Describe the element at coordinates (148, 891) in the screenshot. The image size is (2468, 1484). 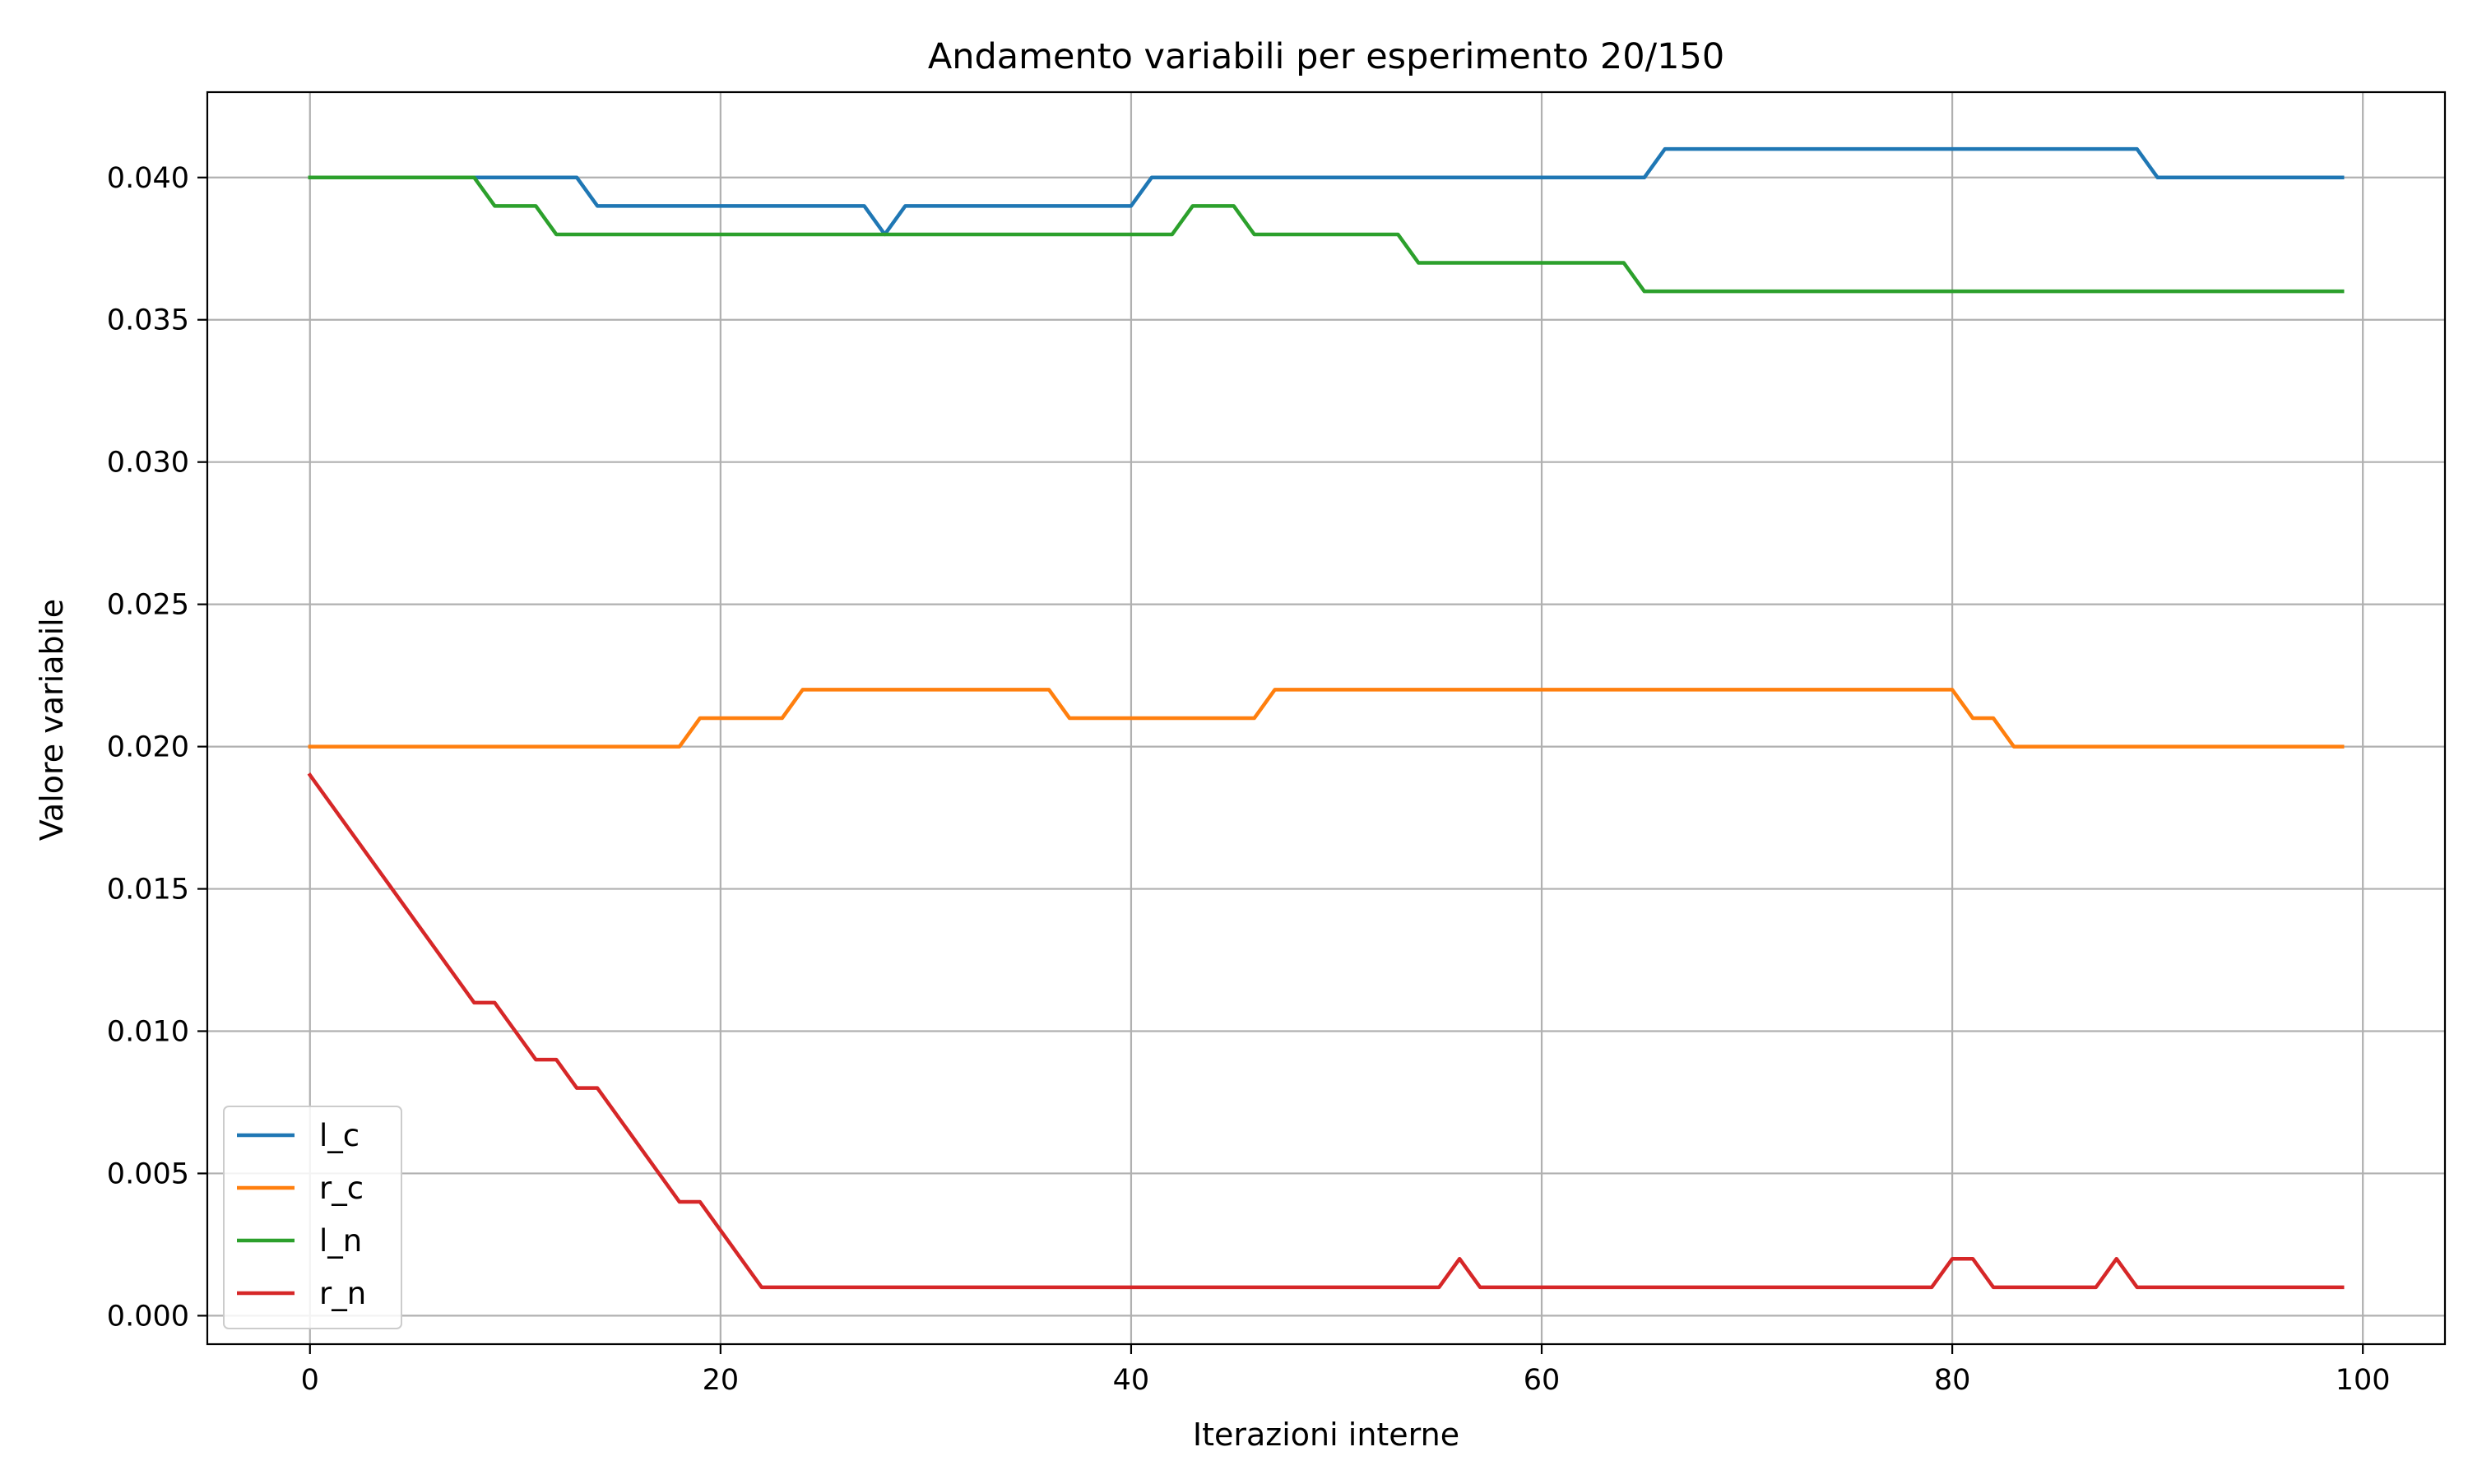
I see `y-tick-label: 0.015` at that location.